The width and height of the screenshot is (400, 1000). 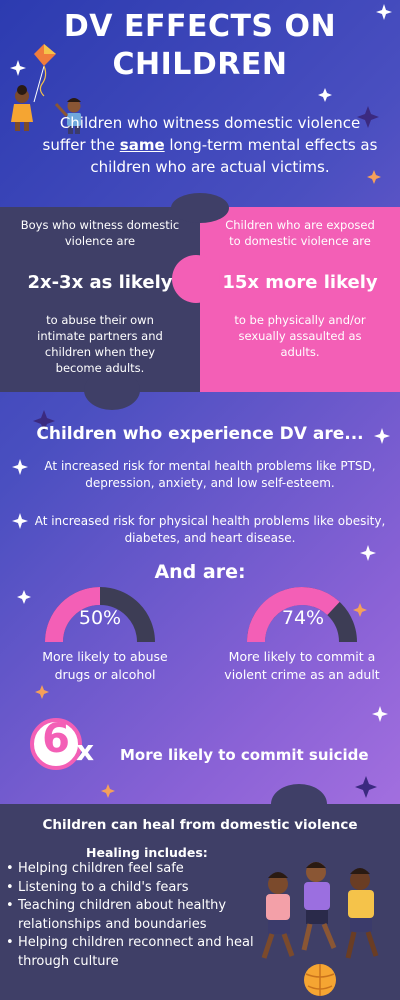 I want to click on suicide-multiplier: x, so click(x=85, y=750).